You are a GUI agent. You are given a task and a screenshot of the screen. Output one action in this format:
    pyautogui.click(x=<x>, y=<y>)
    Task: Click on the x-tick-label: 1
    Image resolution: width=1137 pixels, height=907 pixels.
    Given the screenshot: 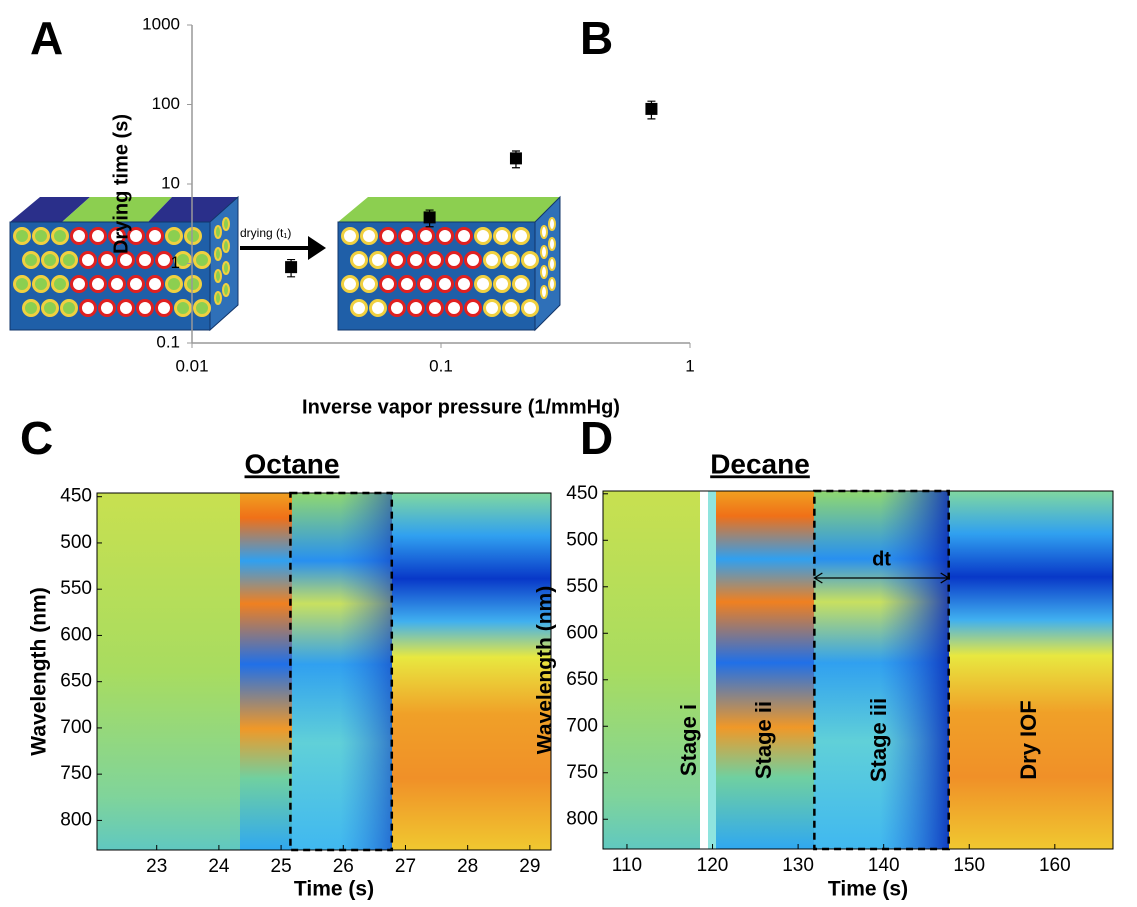 What is the action you would take?
    pyautogui.click(x=689, y=365)
    